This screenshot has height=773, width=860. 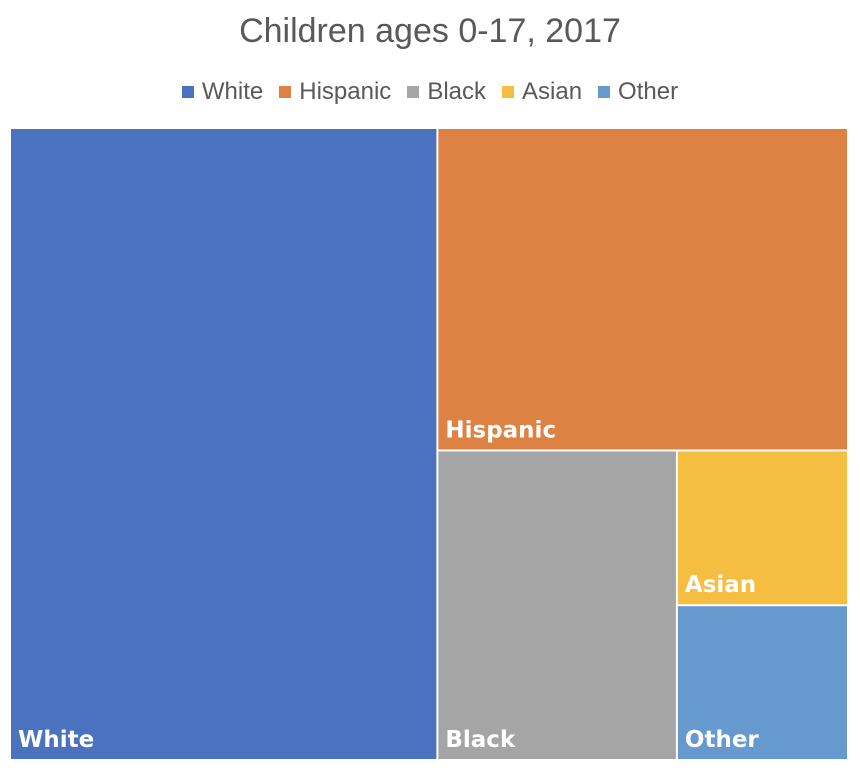 What do you see at coordinates (722, 740) in the screenshot?
I see `tile-label-other: Other` at bounding box center [722, 740].